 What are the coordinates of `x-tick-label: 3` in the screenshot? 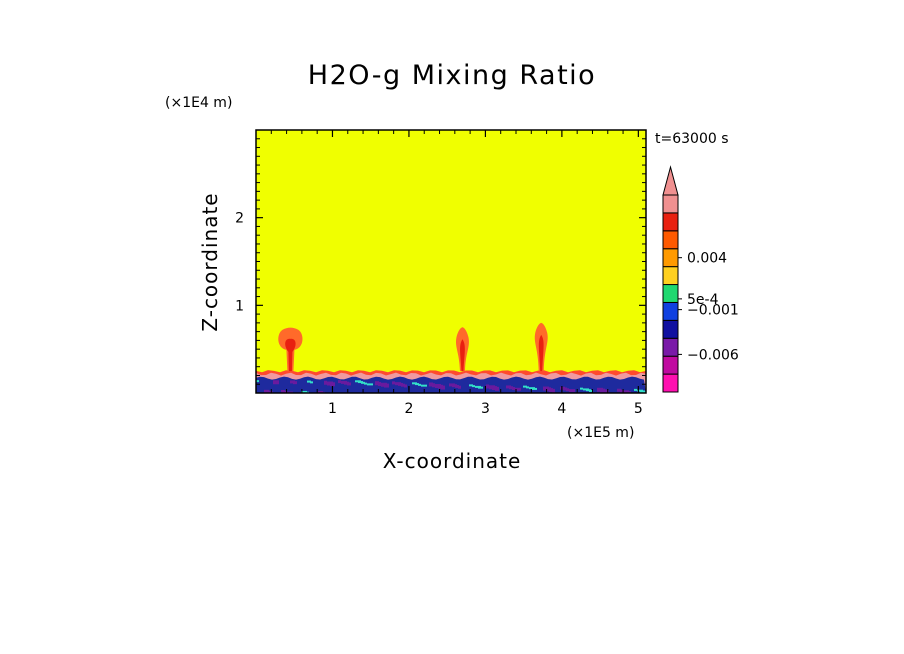 It's located at (485, 409).